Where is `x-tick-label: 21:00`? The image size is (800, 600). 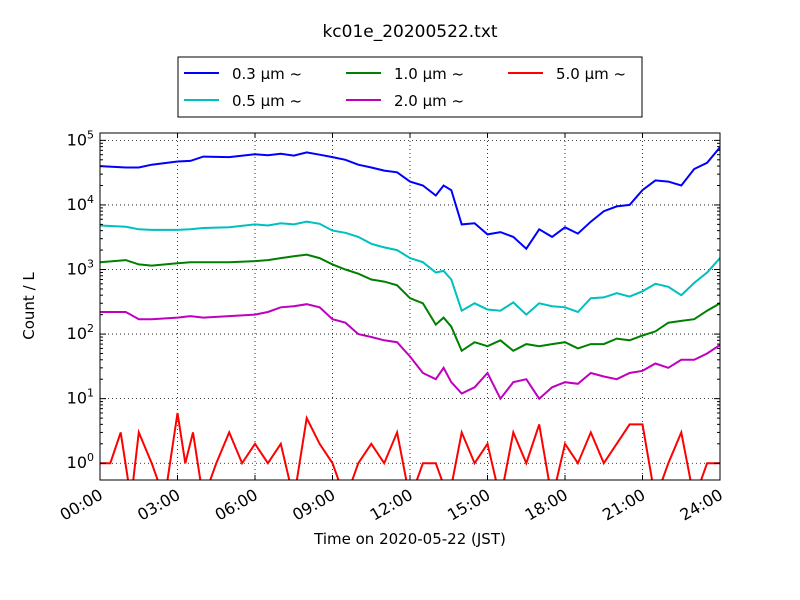
x-tick-label: 21:00 is located at coordinates (623, 505).